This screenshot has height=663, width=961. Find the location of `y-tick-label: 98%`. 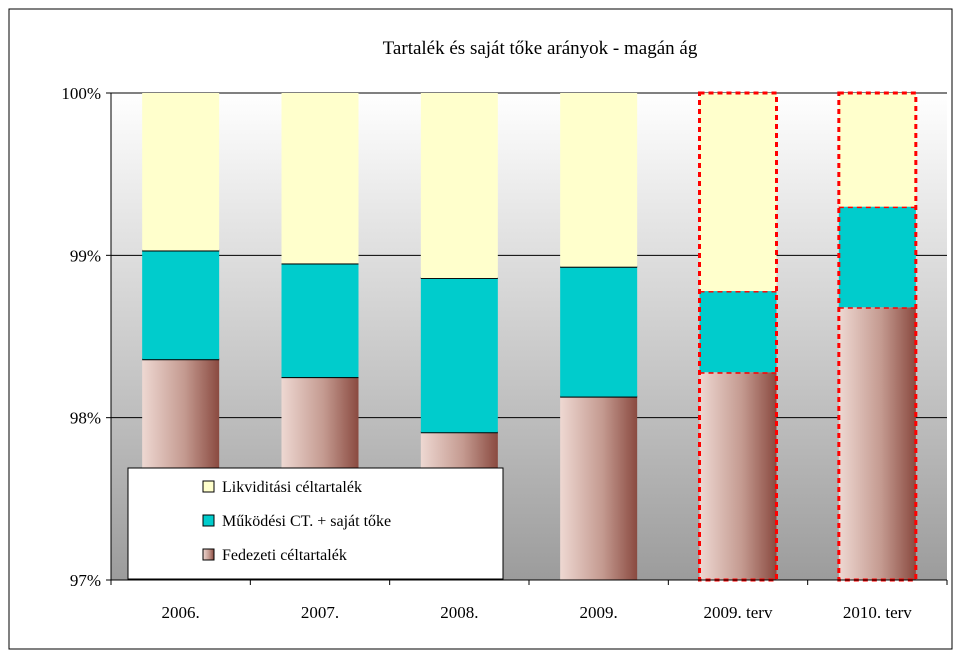

y-tick-label: 98% is located at coordinates (85, 418).